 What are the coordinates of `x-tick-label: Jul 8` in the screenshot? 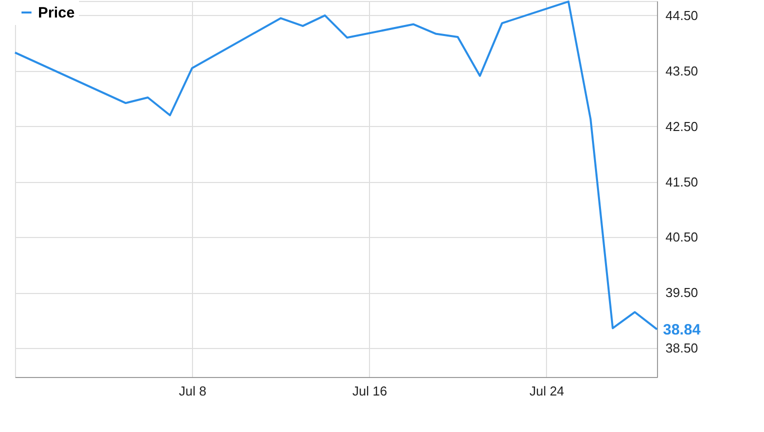 It's located at (192, 391).